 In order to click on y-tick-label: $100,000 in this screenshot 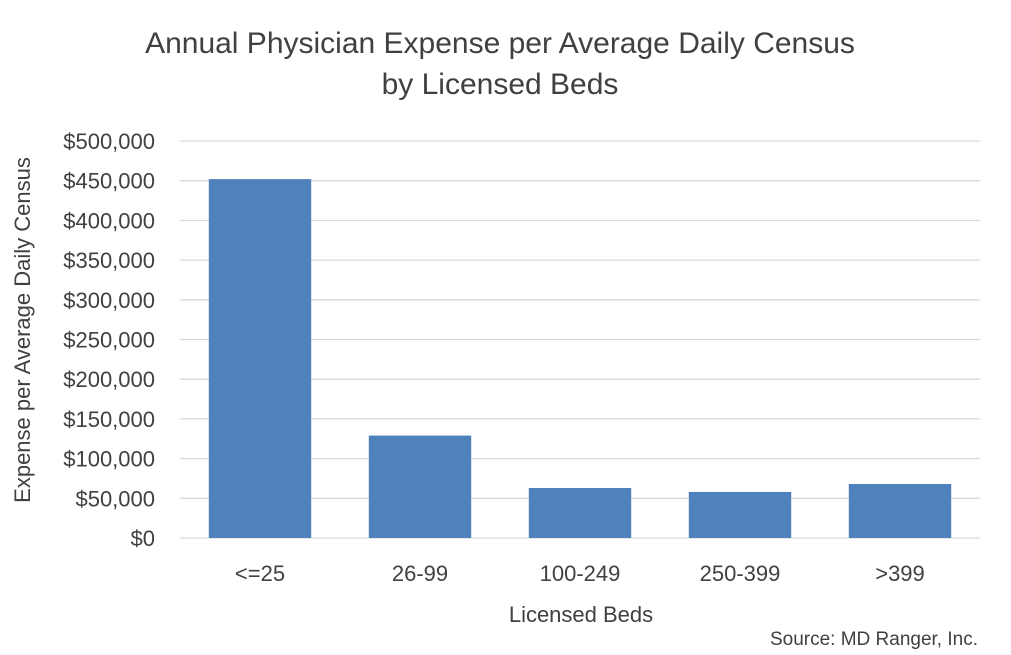, I will do `click(109, 459)`.